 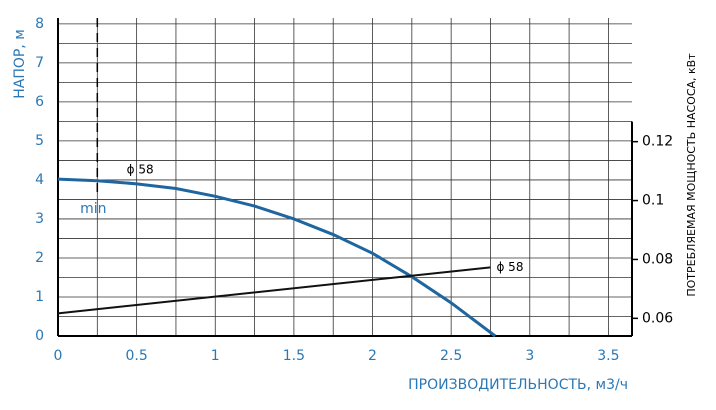 I want to click on y2-tick-label: 0.08, so click(x=657, y=259).